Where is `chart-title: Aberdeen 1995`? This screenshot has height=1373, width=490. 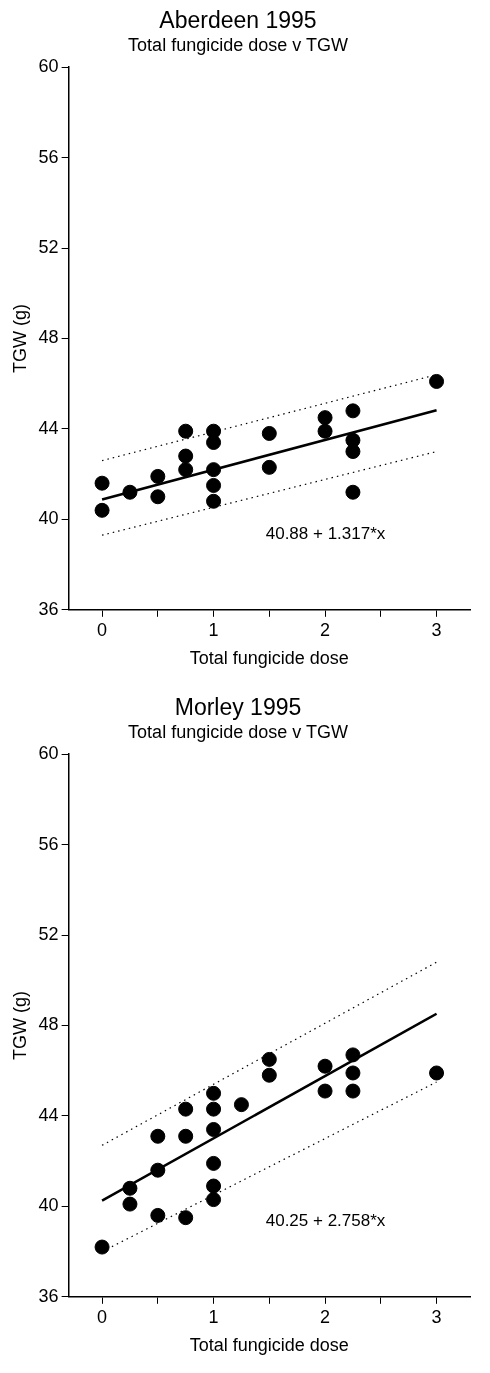 chart-title: Aberdeen 1995 is located at coordinates (238, 20).